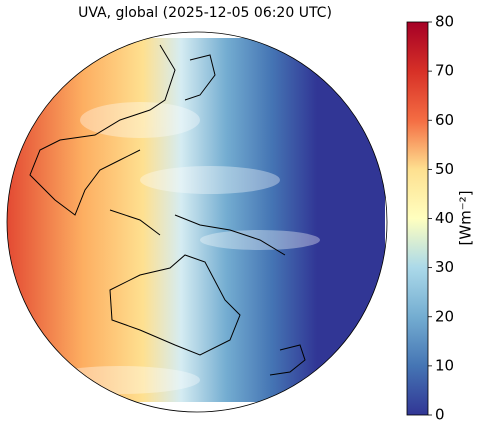 This screenshot has height=432, width=480. What do you see at coordinates (444, 169) in the screenshot?
I see `colorbar-tick-label: 50` at bounding box center [444, 169].